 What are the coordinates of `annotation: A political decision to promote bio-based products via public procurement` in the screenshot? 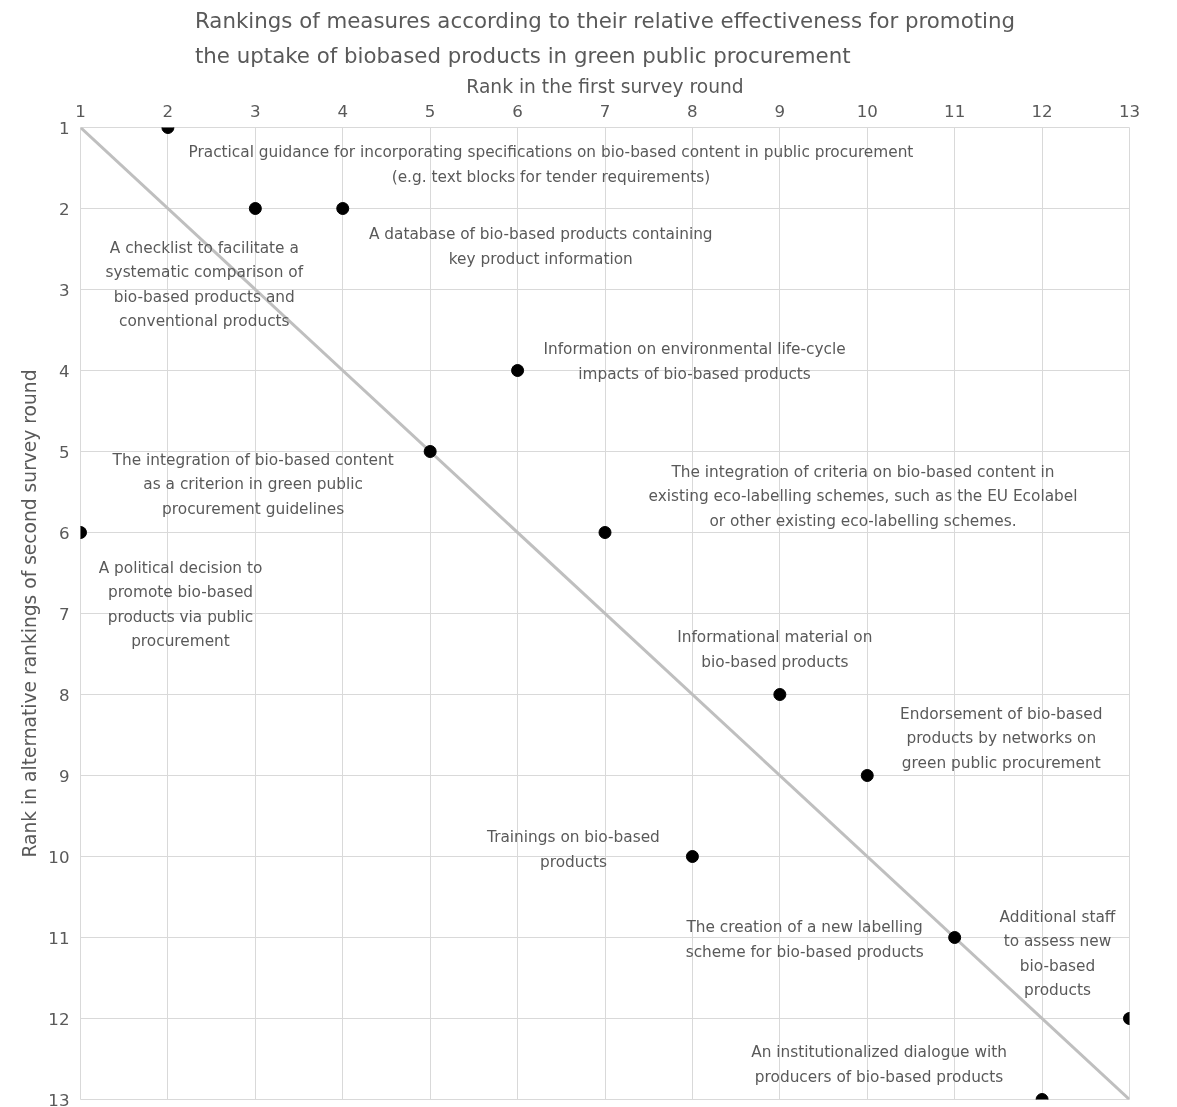 It's located at (180, 604).